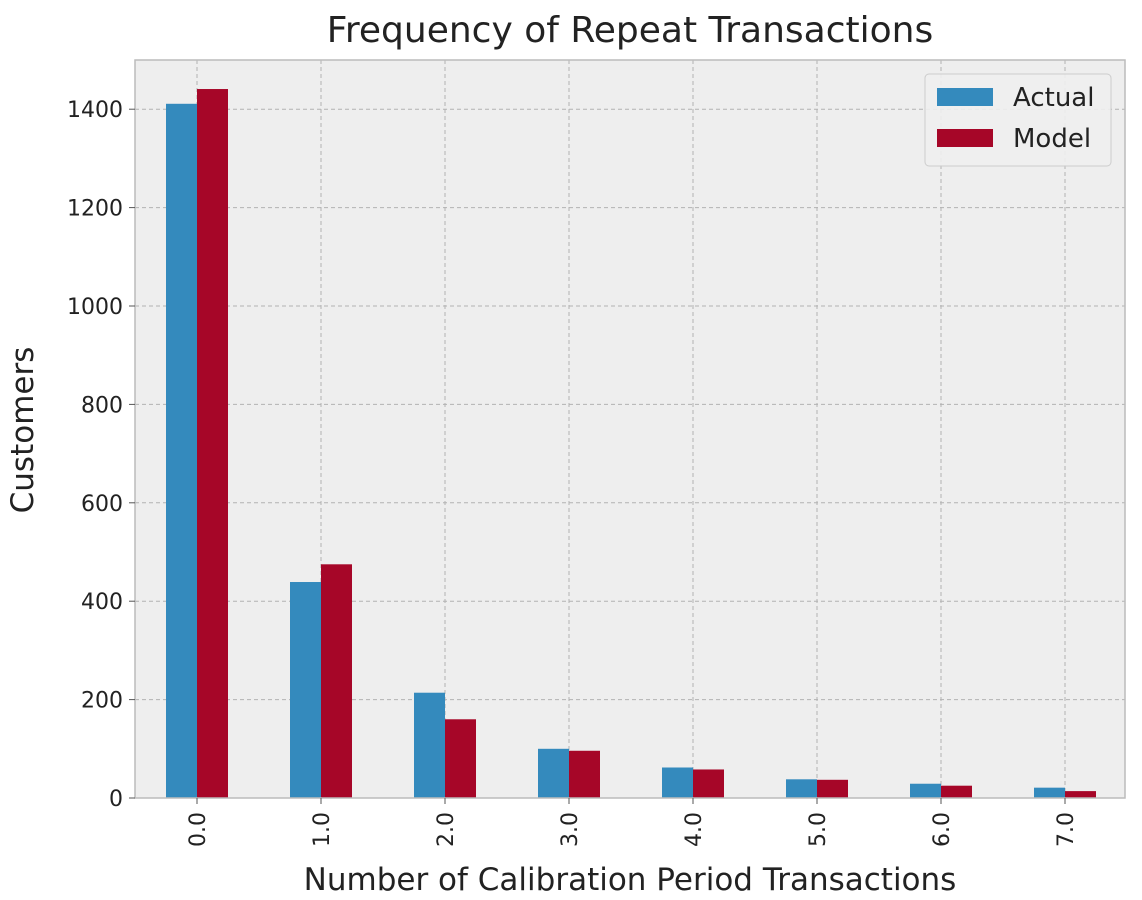 Image resolution: width=1142 pixels, height=900 pixels. Describe the element at coordinates (102, 504) in the screenshot. I see `y-tick-label: 600` at that location.